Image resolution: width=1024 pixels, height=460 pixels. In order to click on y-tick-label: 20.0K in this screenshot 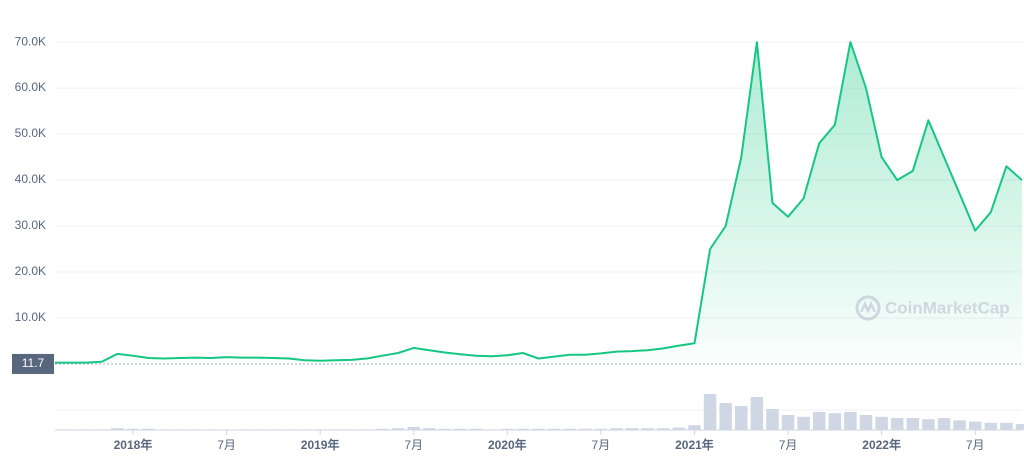, I will do `click(30, 271)`.